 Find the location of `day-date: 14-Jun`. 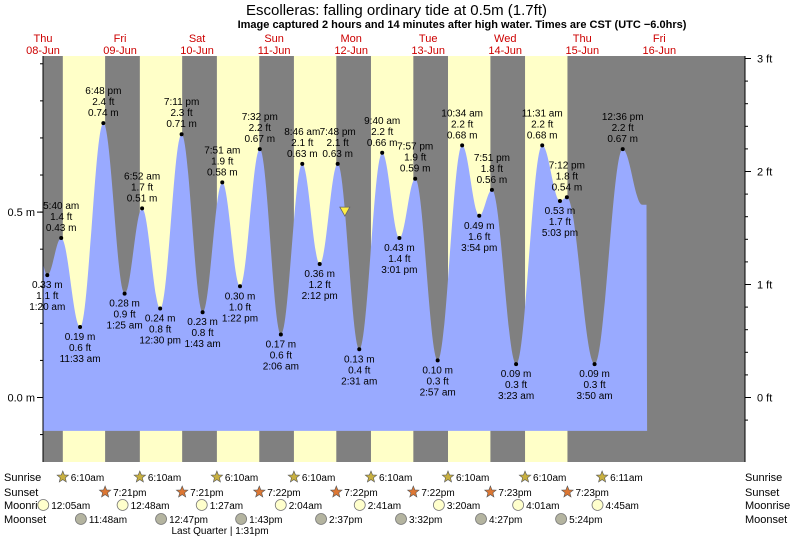

day-date: 14-Jun is located at coordinates (505, 51).